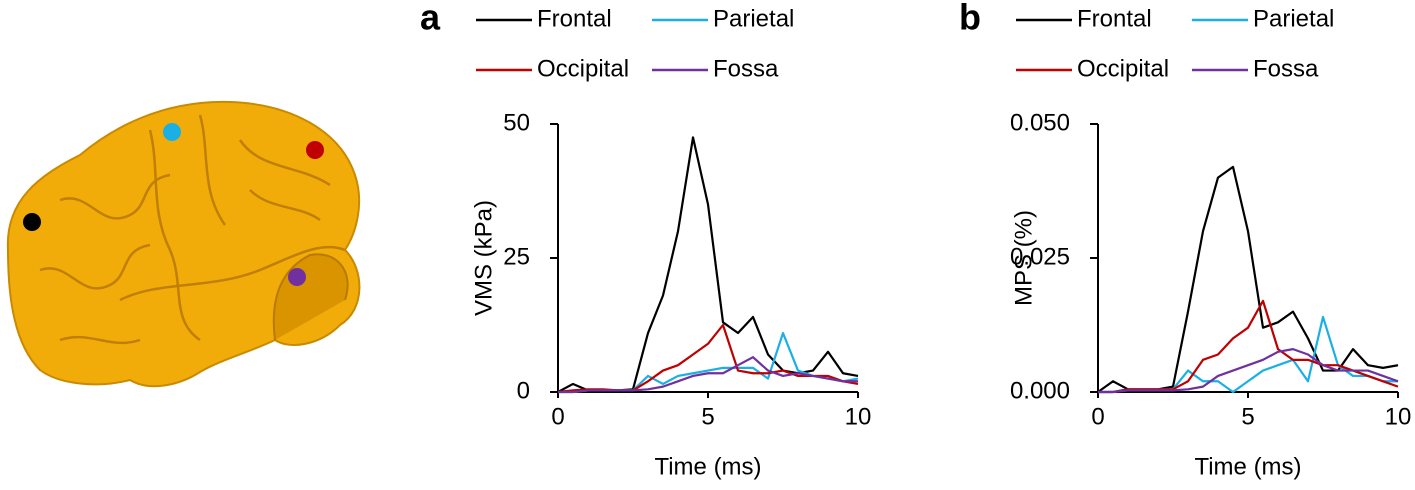 The width and height of the screenshot is (1415, 490). I want to click on panel-label: a, so click(430, 19).